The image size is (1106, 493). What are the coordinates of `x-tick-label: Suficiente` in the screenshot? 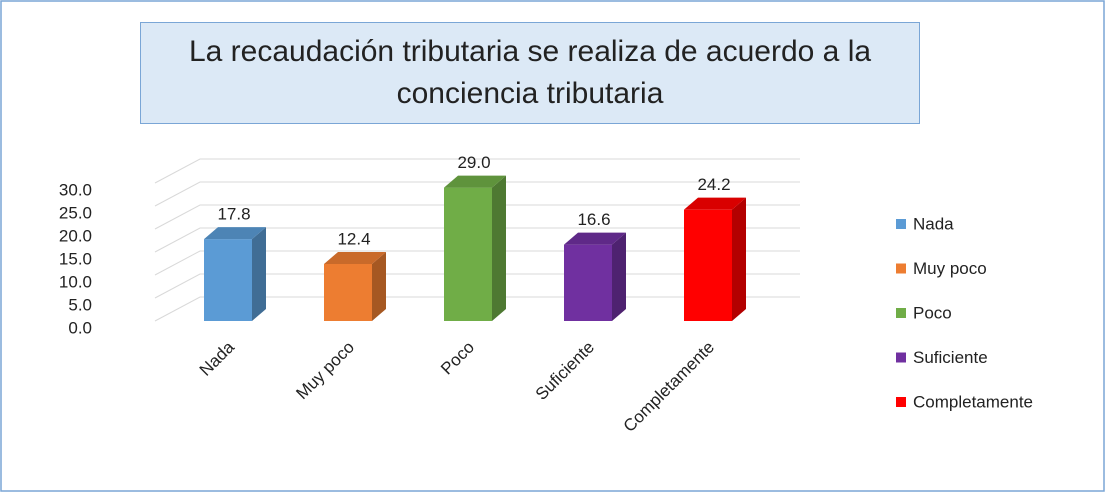 It's located at (565, 371).